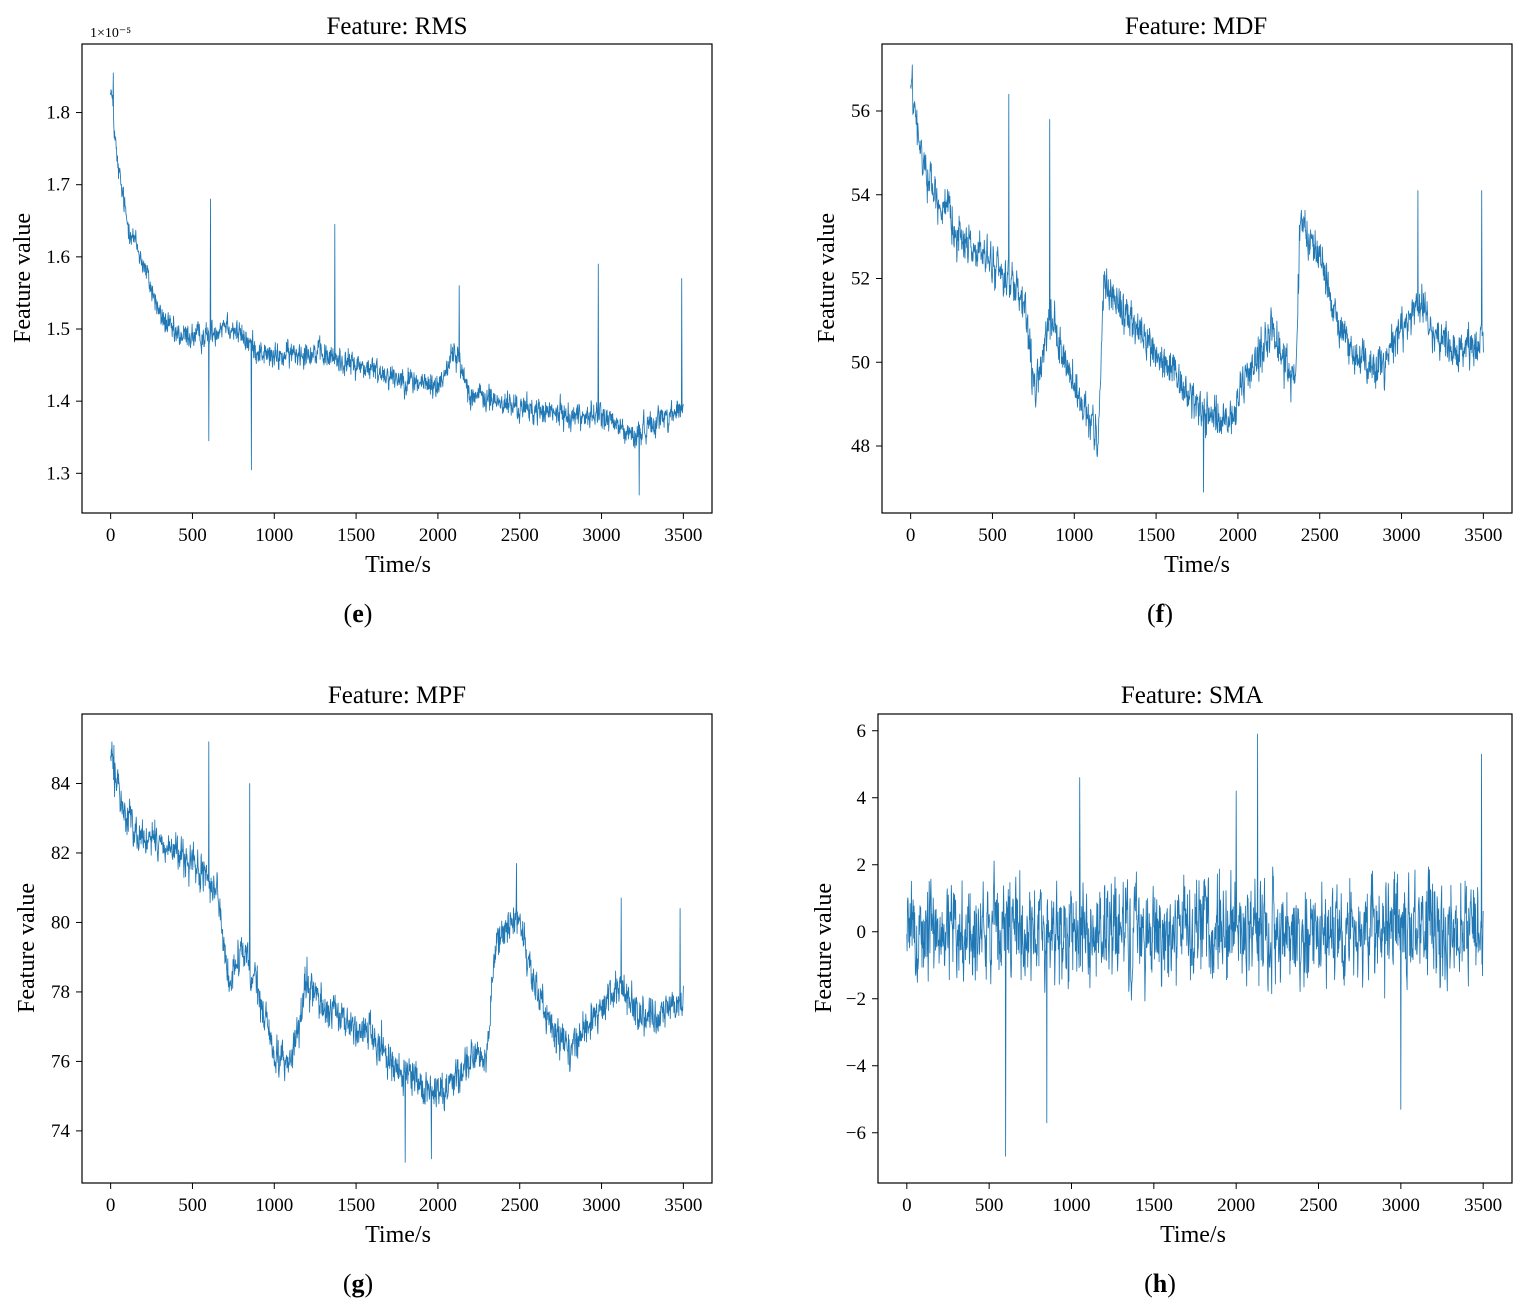  I want to click on y-tick-label: 1.6, so click(58, 257).